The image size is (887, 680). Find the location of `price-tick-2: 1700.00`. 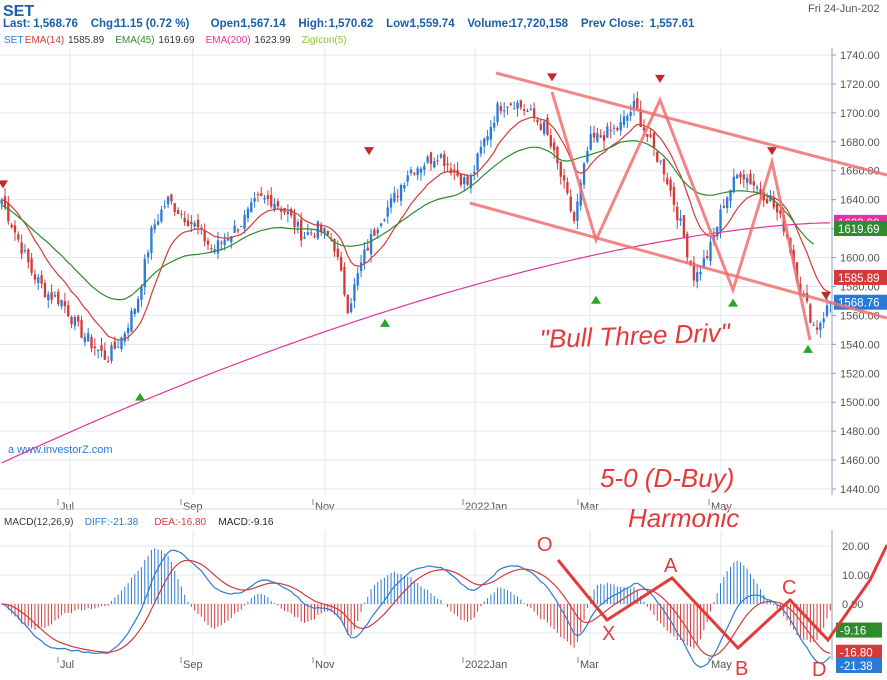

price-tick-2: 1700.00 is located at coordinates (860, 114).